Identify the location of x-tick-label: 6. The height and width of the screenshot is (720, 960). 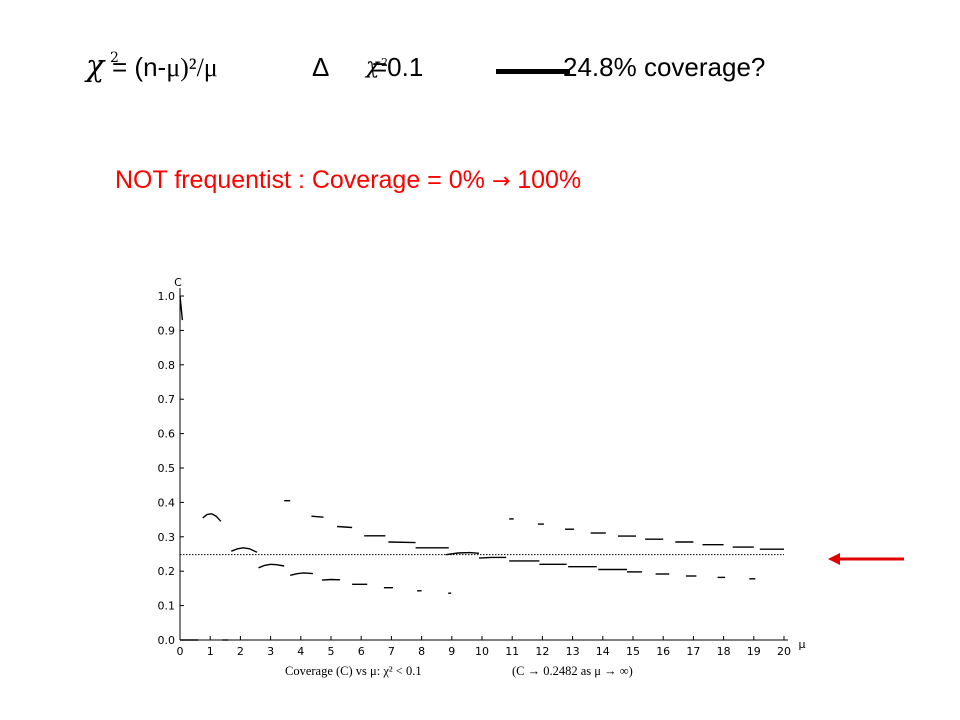
(361, 651).